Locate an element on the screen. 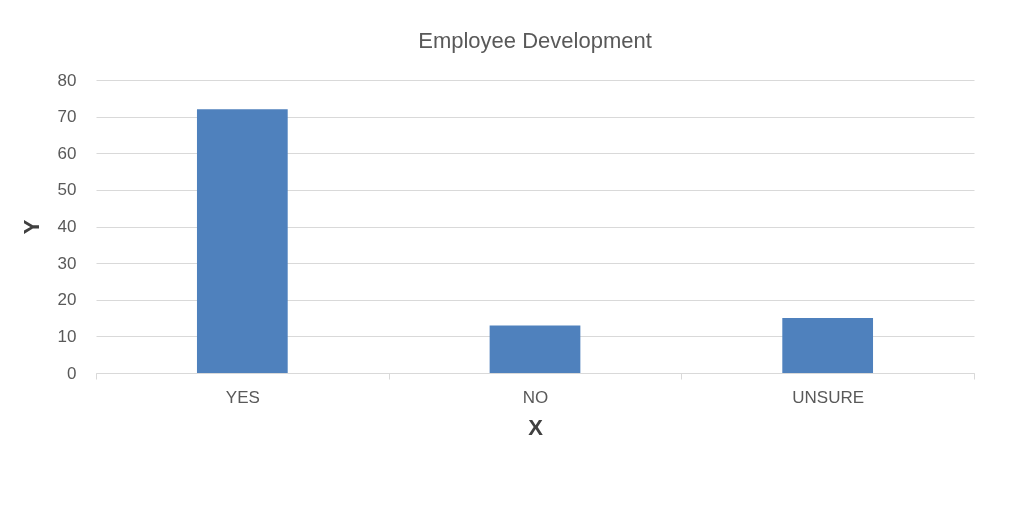 The width and height of the screenshot is (1033, 518). y-tick-label: 80 is located at coordinates (67, 80).